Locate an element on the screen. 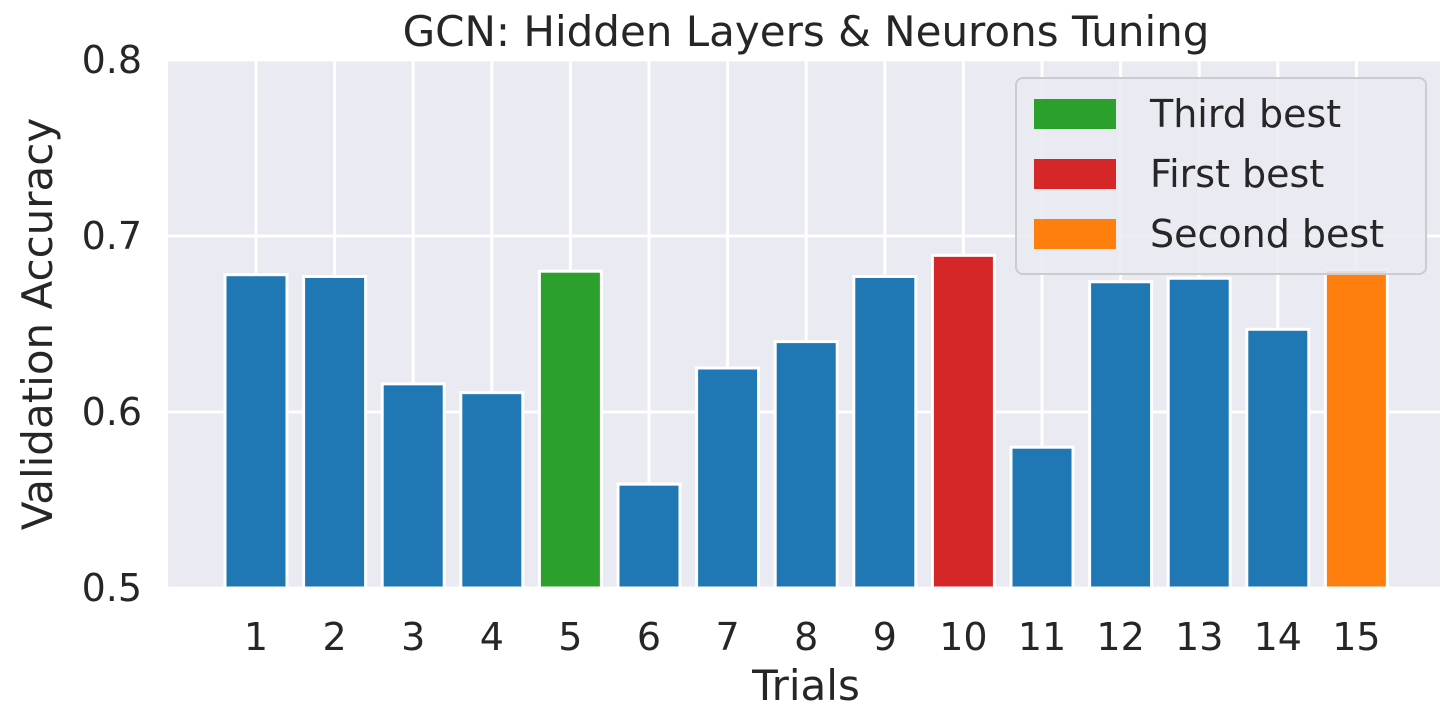 The image size is (1452, 710). x-tick-label: 7 is located at coordinates (728, 637).